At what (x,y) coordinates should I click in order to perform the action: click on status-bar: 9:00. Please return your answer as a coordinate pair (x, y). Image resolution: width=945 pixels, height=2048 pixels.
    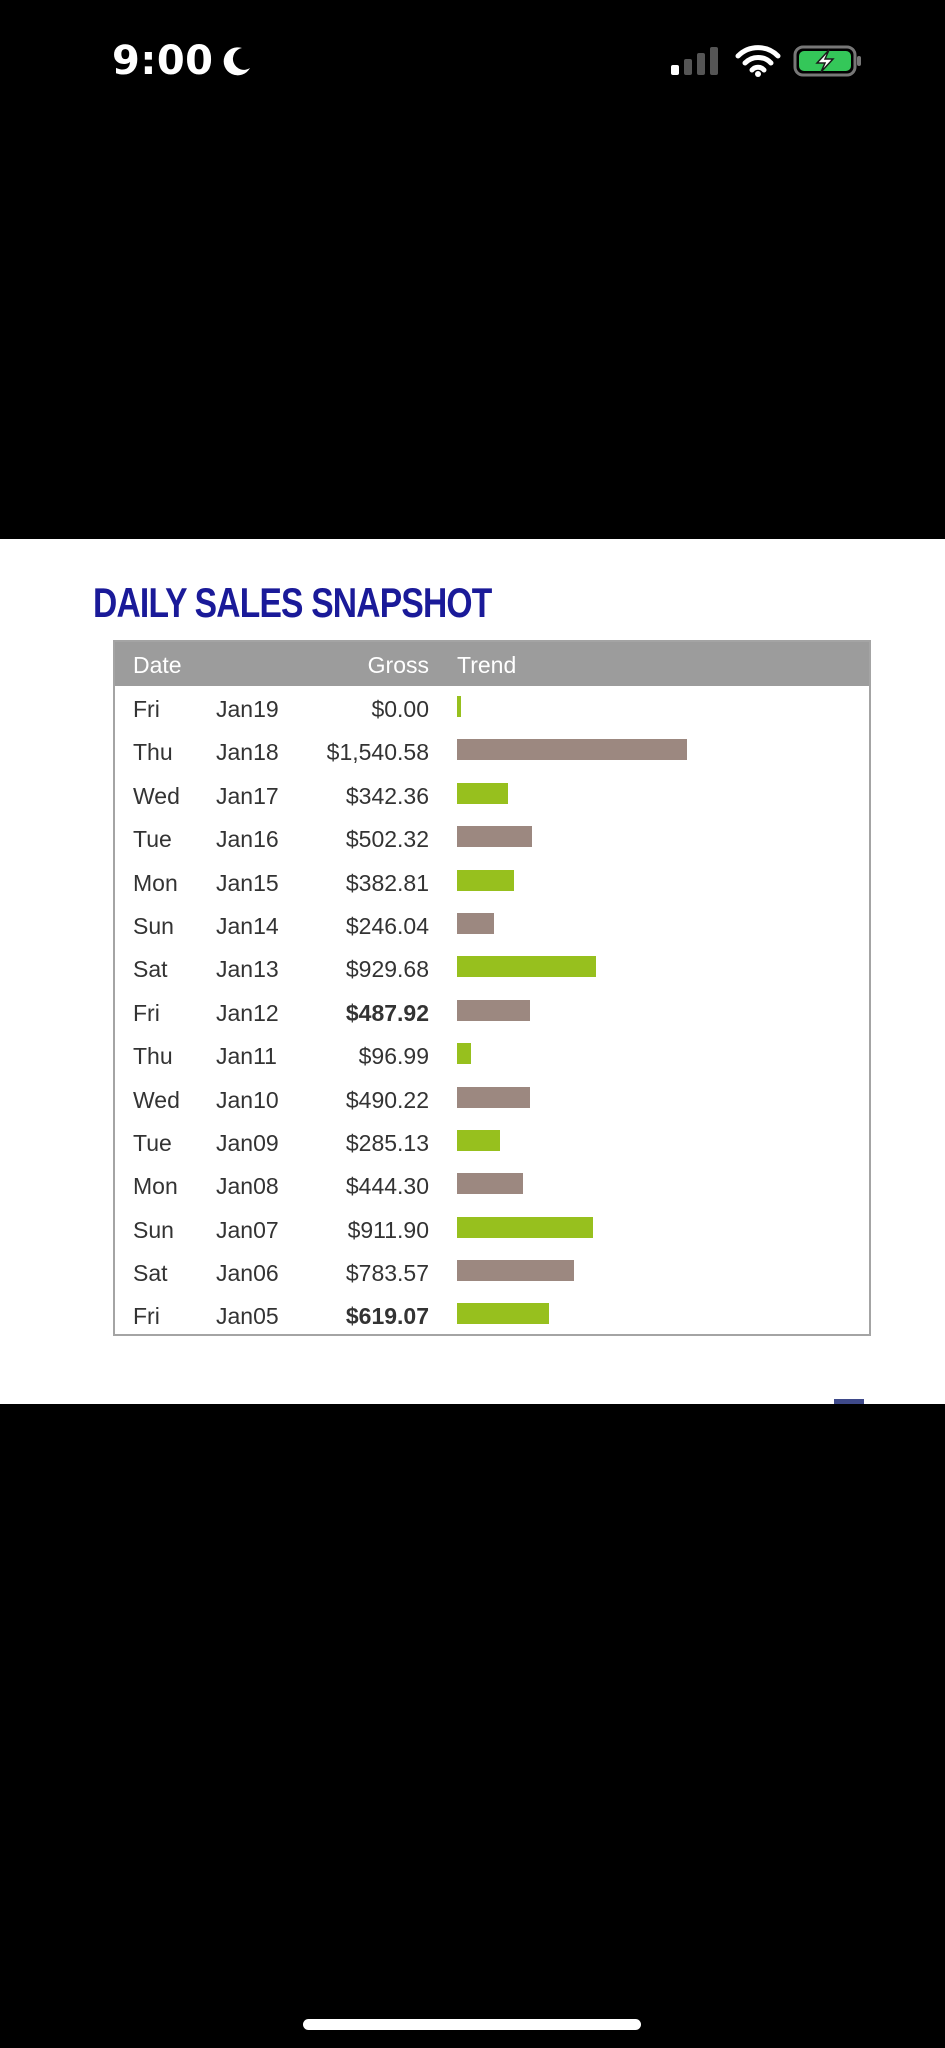
    Looking at the image, I should click on (472, 65).